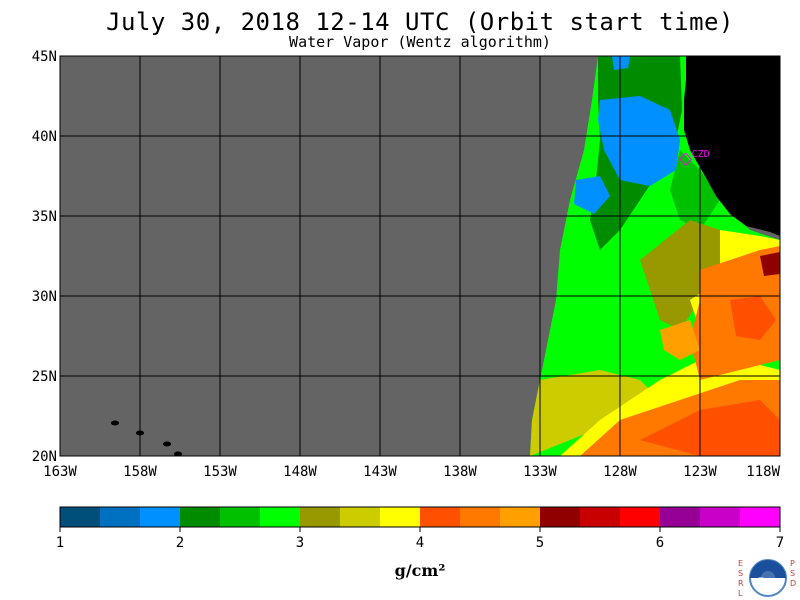 The image size is (800, 600). I want to click on olive-band, so click(690, 275).